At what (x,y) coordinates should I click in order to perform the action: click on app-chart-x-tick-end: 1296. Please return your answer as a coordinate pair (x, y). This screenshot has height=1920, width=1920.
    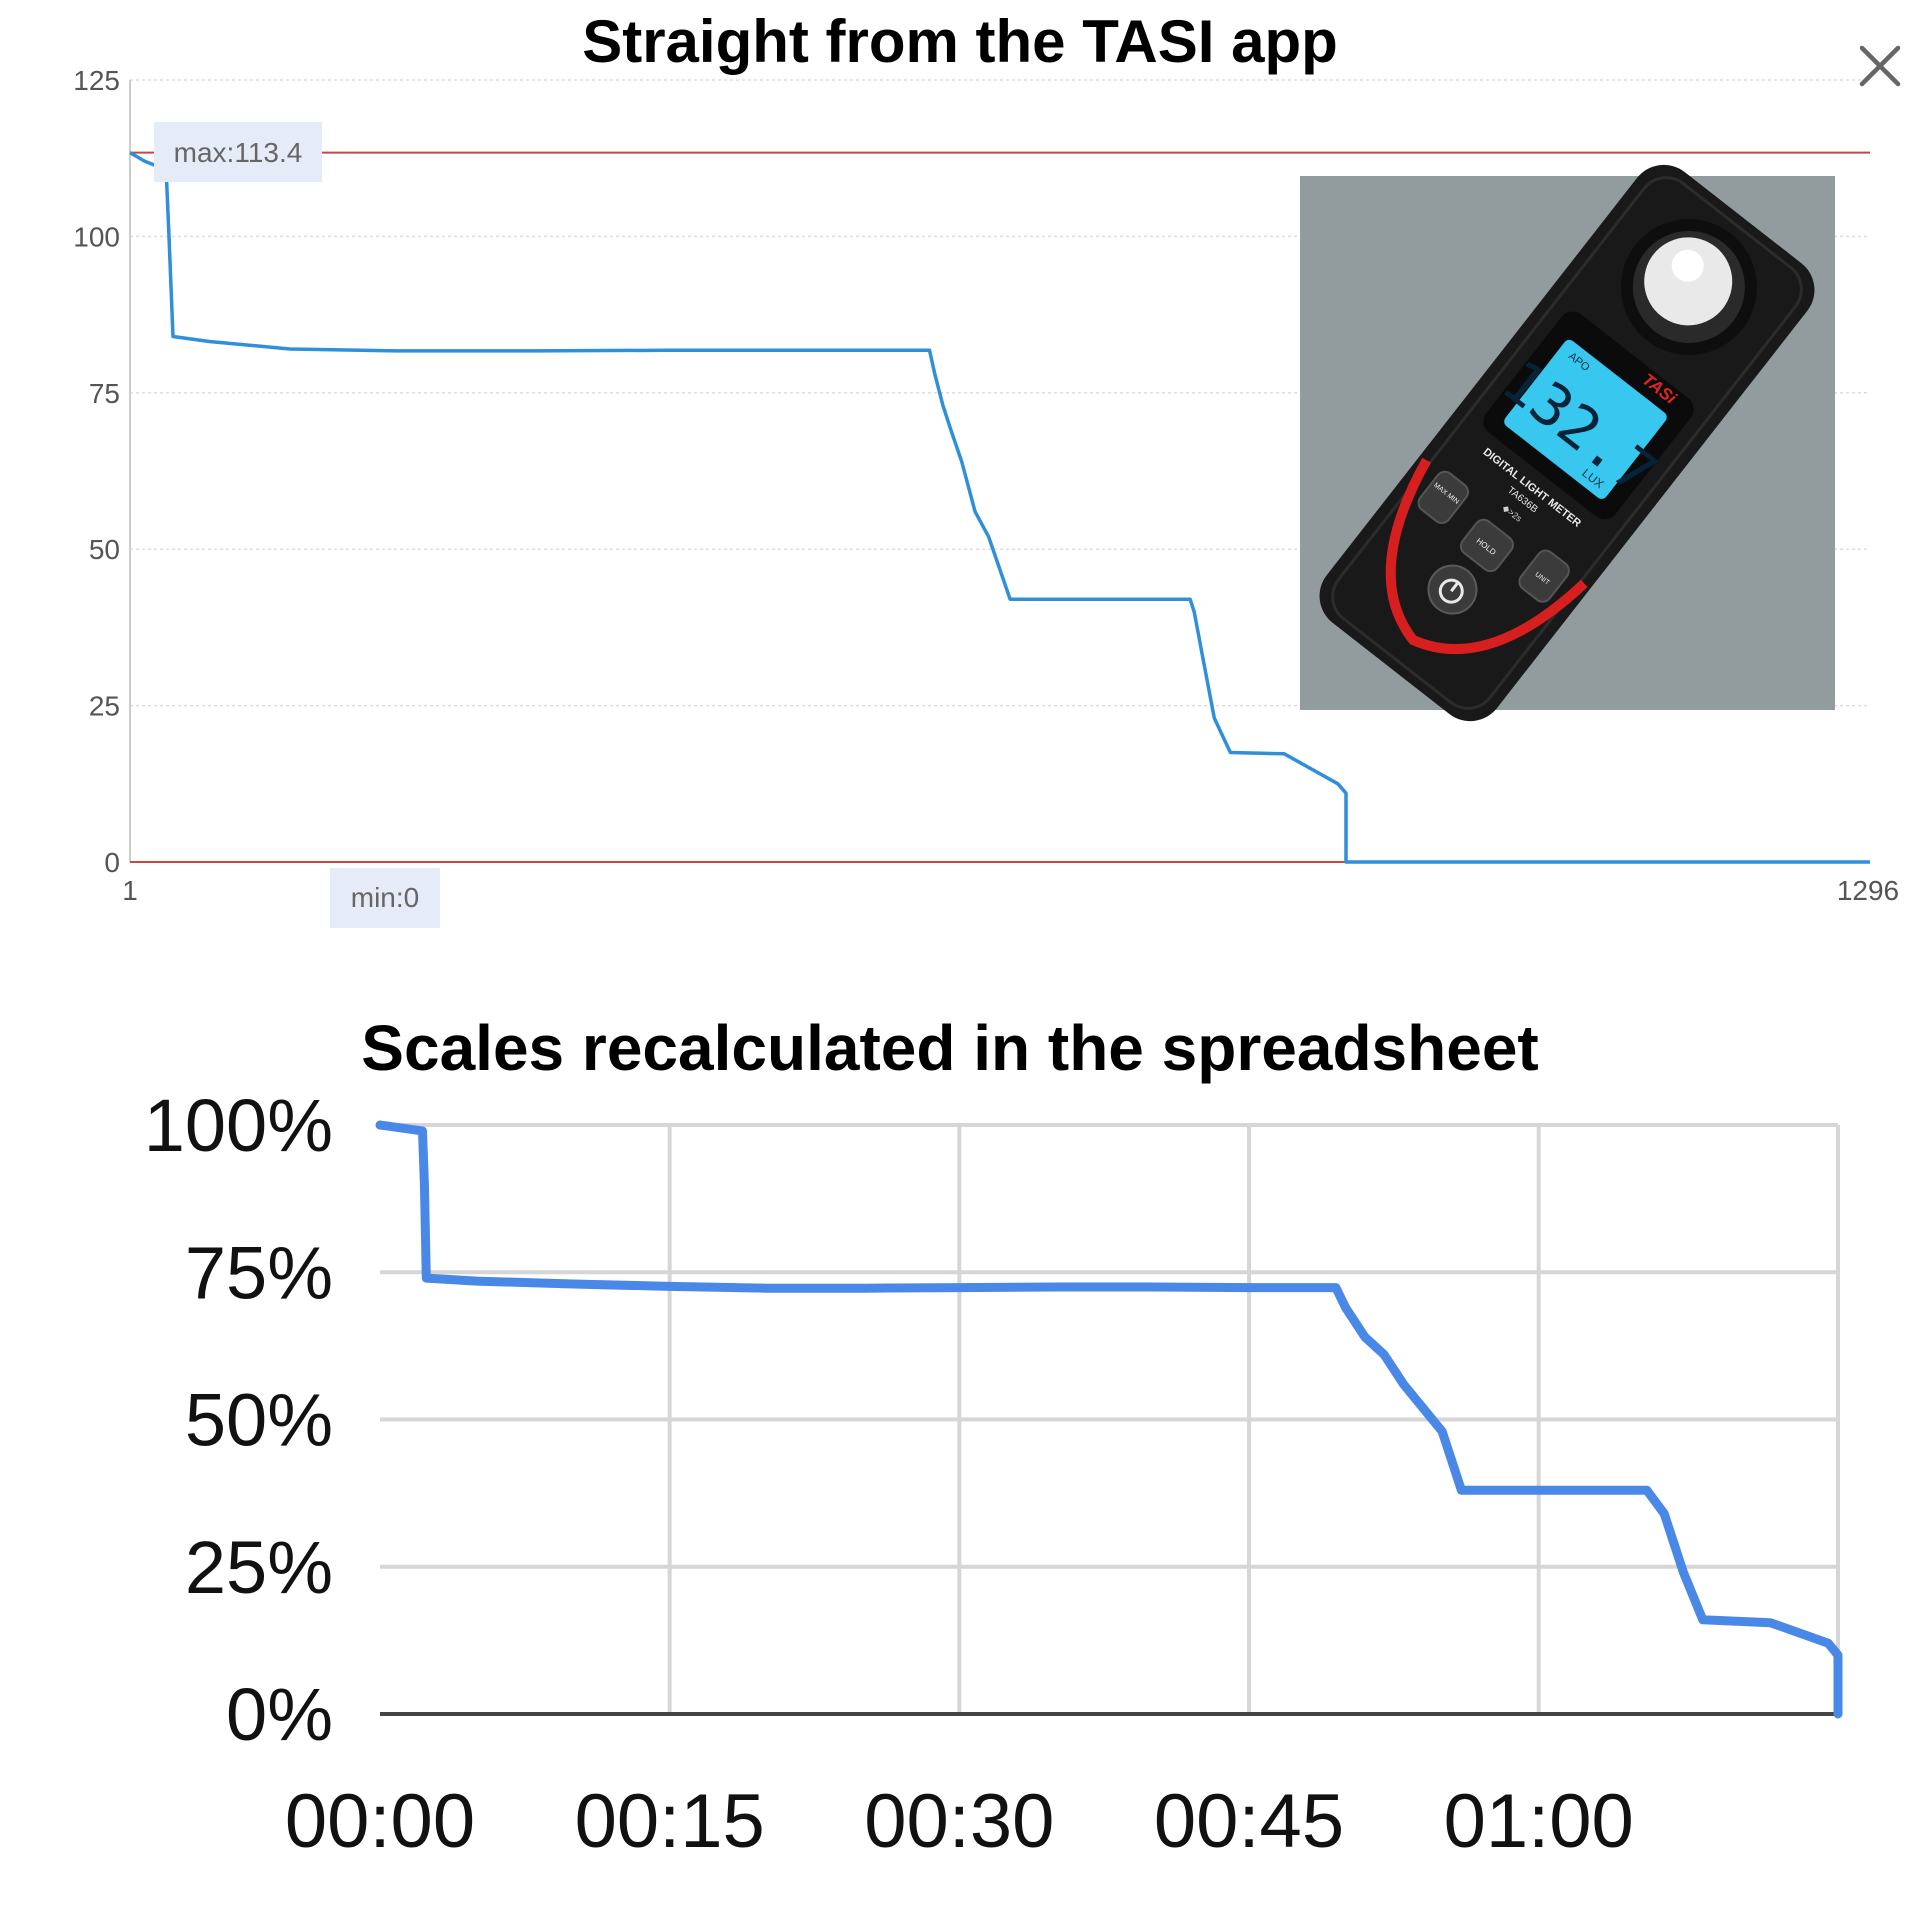
    Looking at the image, I should click on (1868, 890).